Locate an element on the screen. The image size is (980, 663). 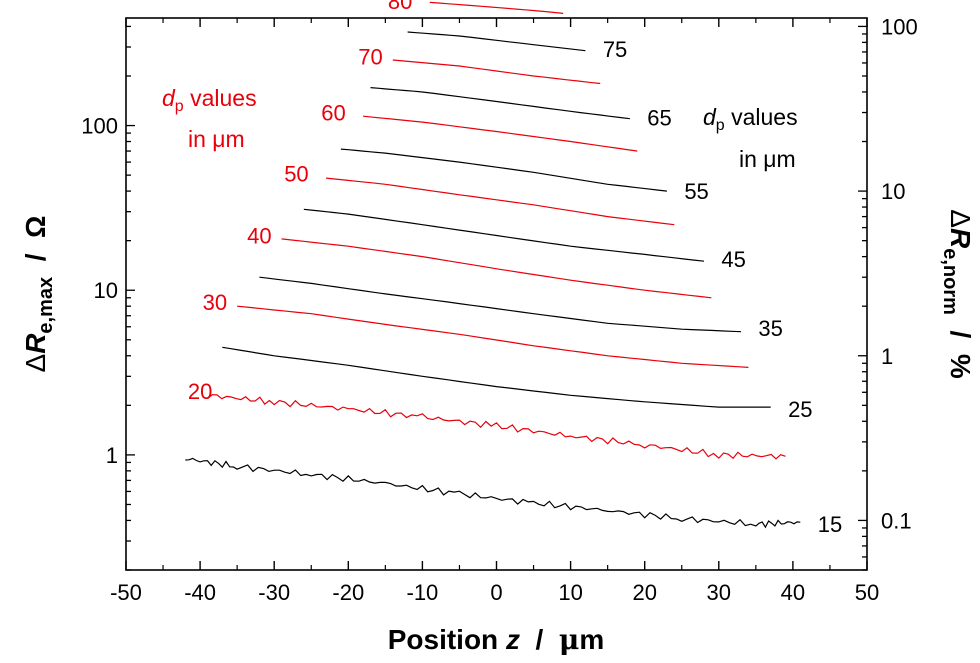
annotation-right-line2: in μm is located at coordinates (767, 159).